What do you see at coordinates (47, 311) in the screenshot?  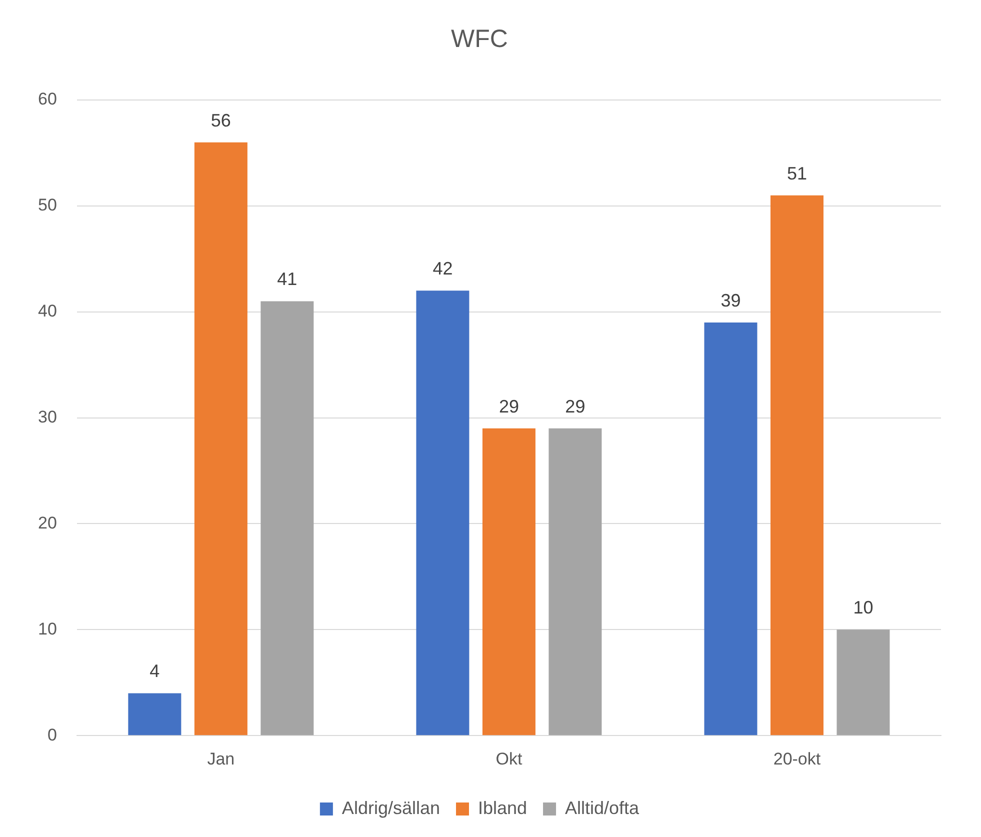 I see `y-tick-label: 40` at bounding box center [47, 311].